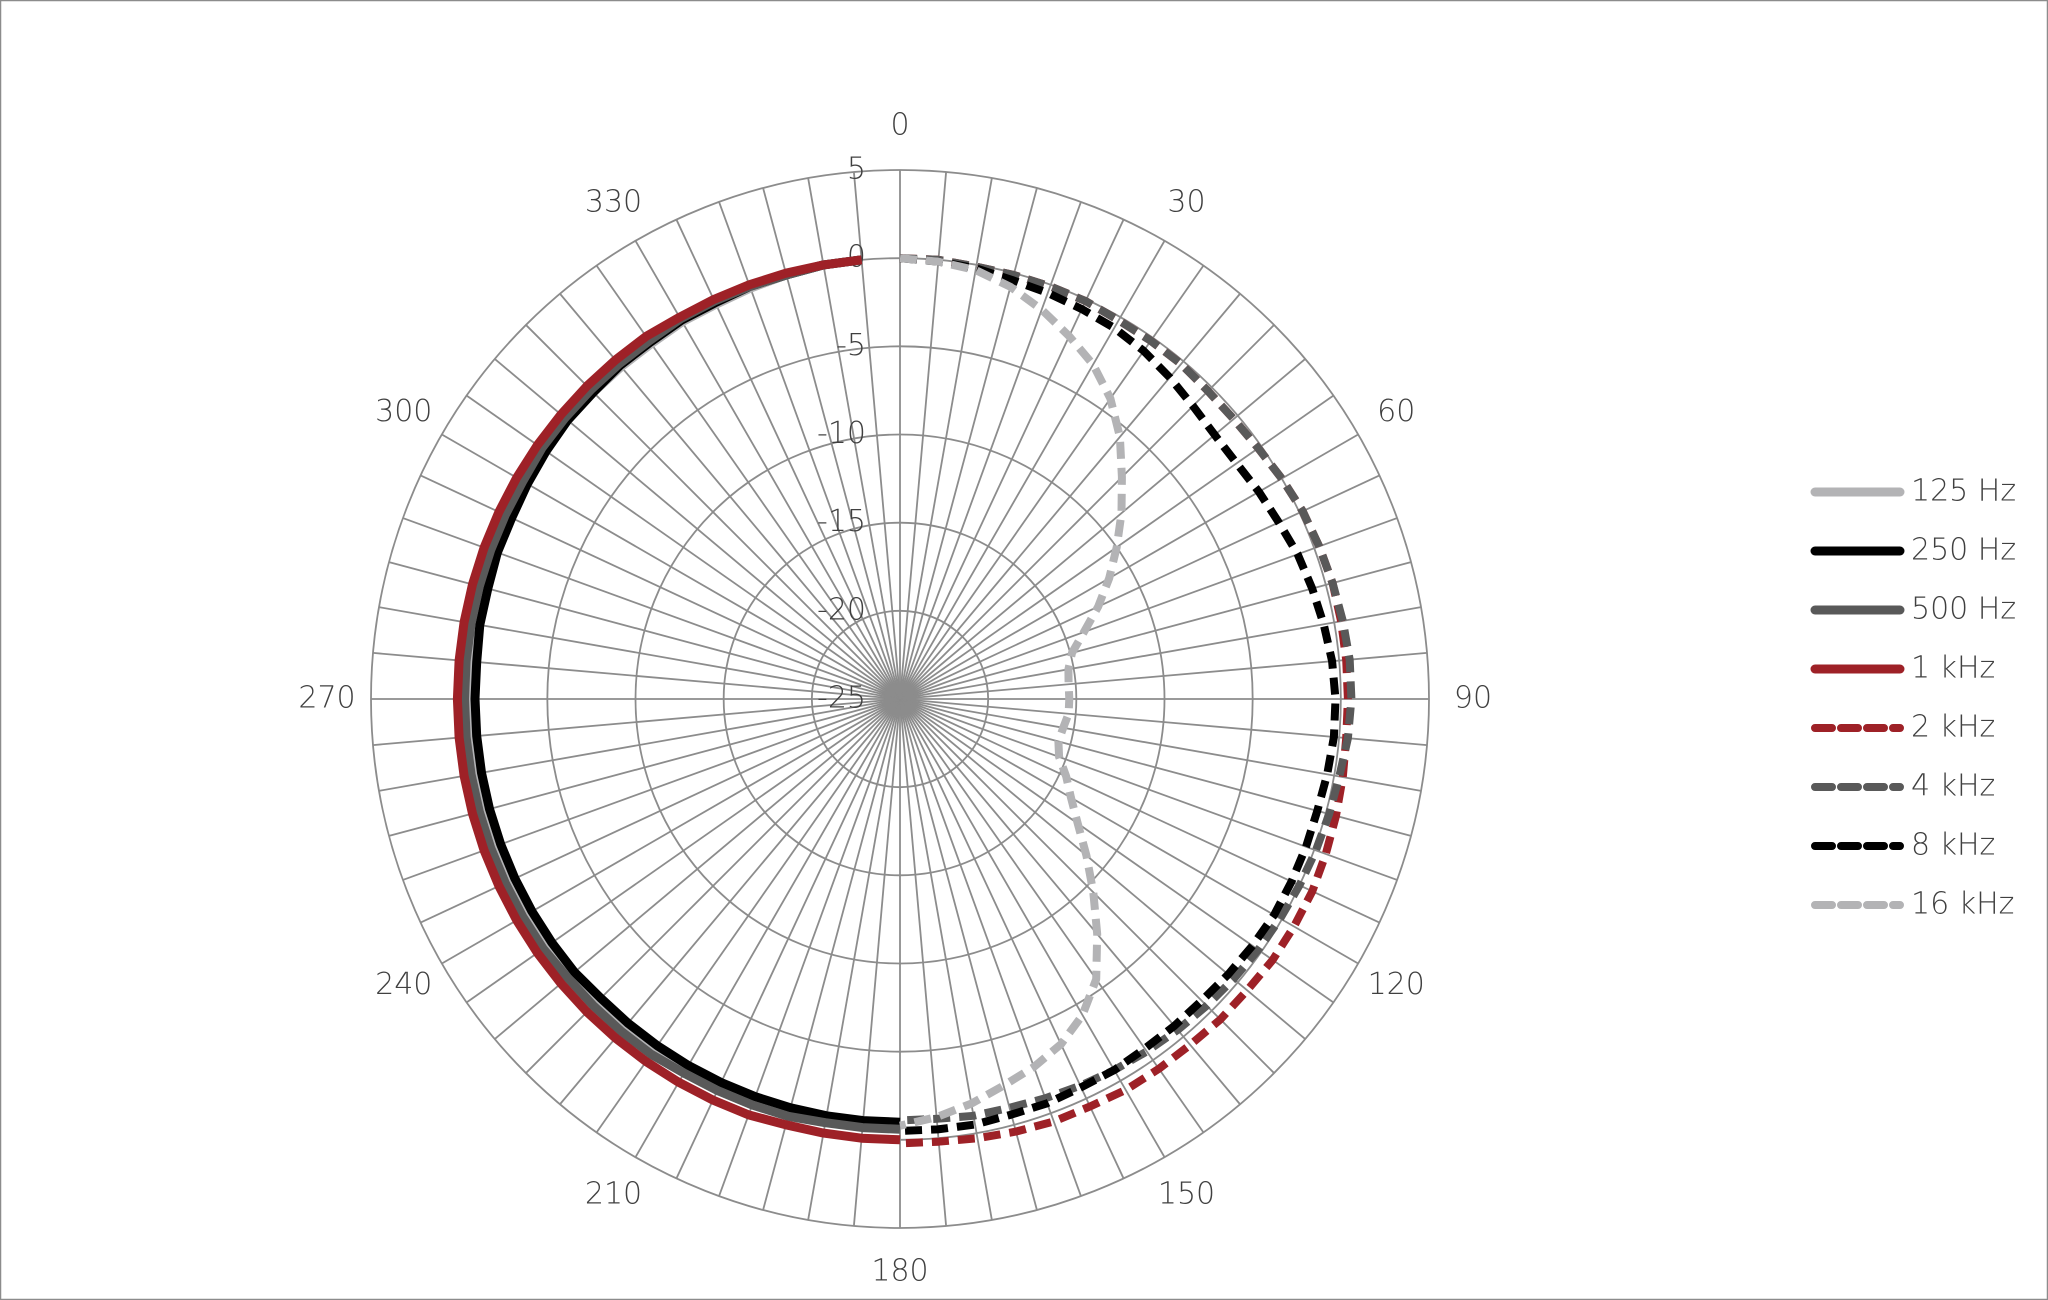  What do you see at coordinates (851, 345) in the screenshot?
I see `radial-tick-label: -5` at bounding box center [851, 345].